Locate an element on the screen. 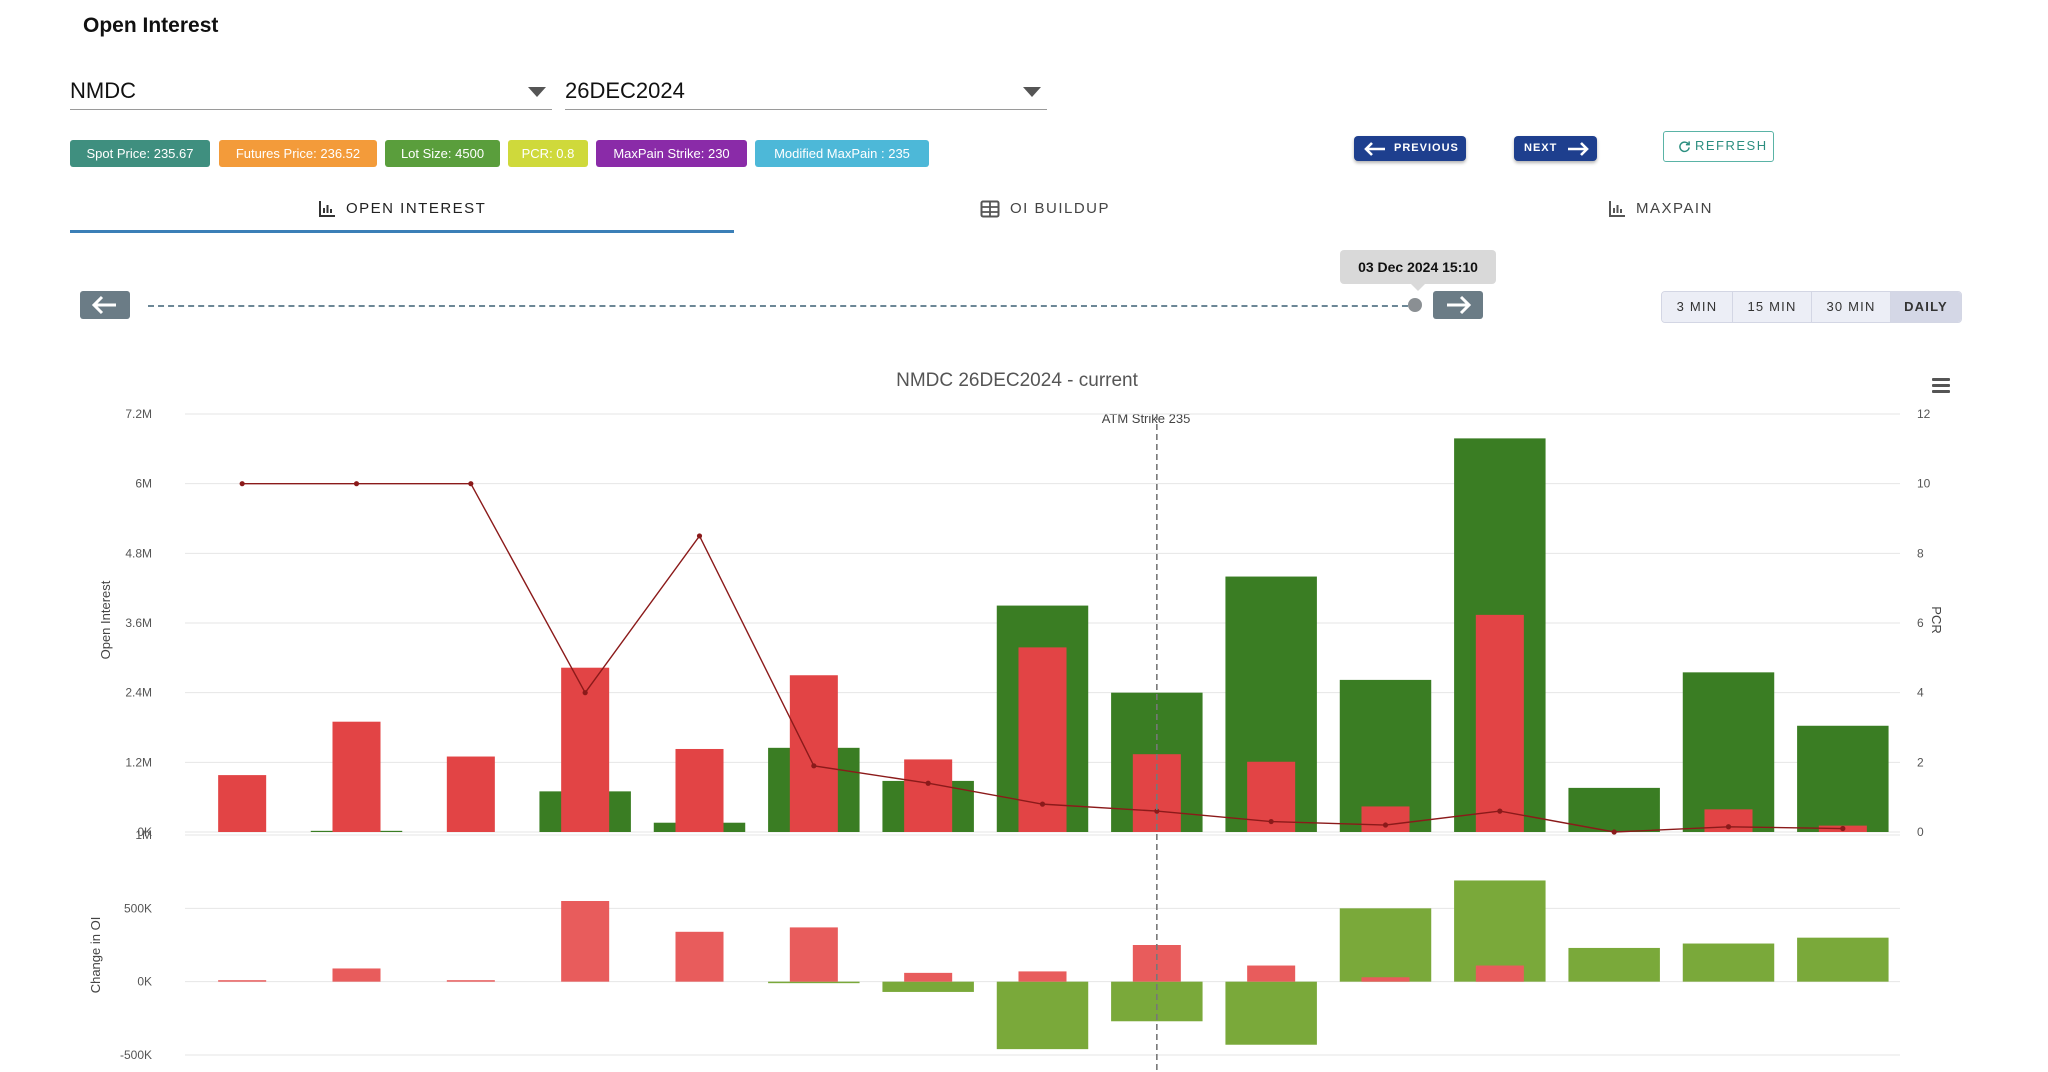  interval-3min: 3 MIN is located at coordinates (1697, 307).